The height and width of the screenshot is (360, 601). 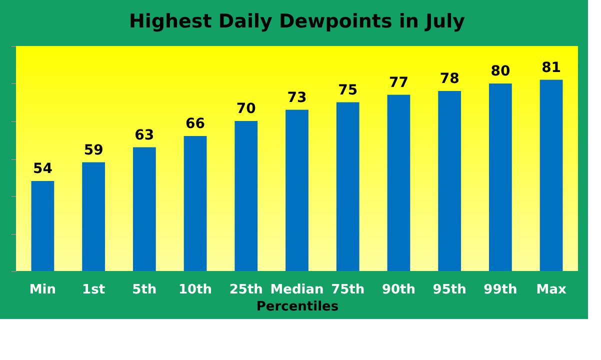 I want to click on data-label: 66, so click(x=196, y=124).